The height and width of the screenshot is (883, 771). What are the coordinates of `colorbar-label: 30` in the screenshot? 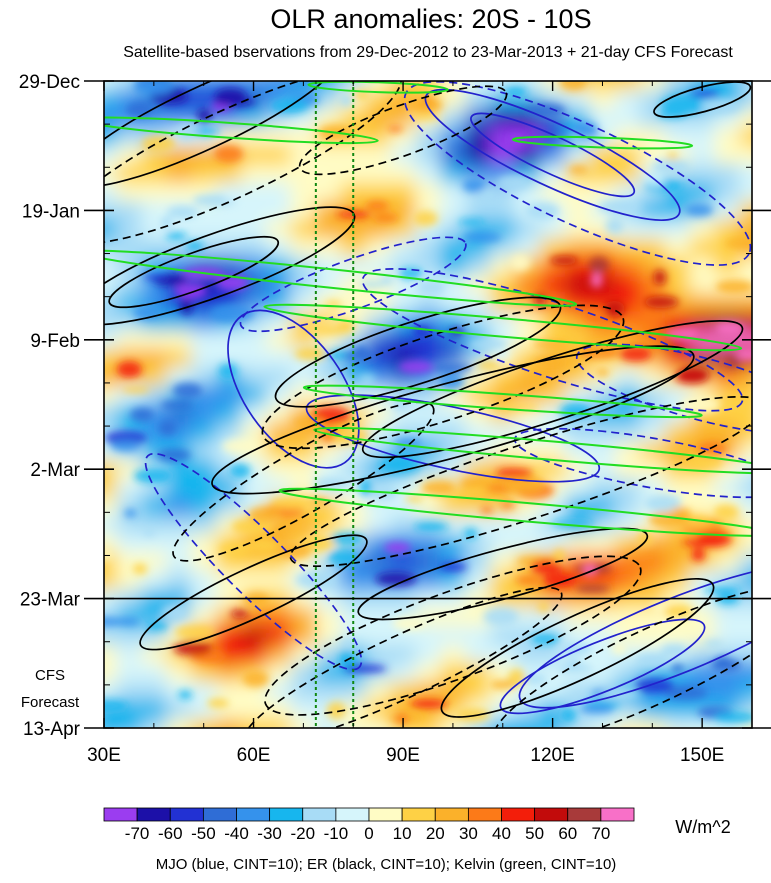 It's located at (468, 833).